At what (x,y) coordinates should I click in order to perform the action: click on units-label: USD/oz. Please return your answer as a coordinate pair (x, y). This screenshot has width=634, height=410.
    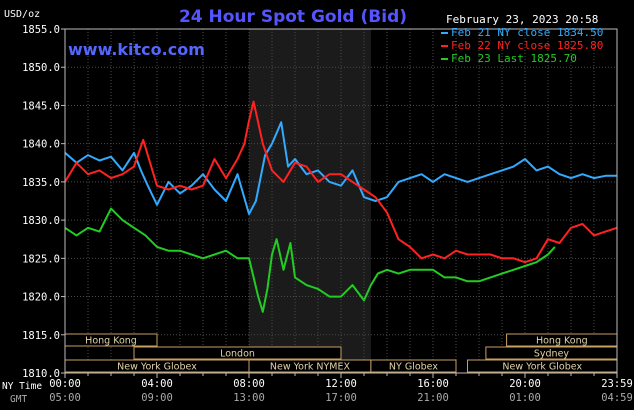
    Looking at the image, I should click on (22, 14).